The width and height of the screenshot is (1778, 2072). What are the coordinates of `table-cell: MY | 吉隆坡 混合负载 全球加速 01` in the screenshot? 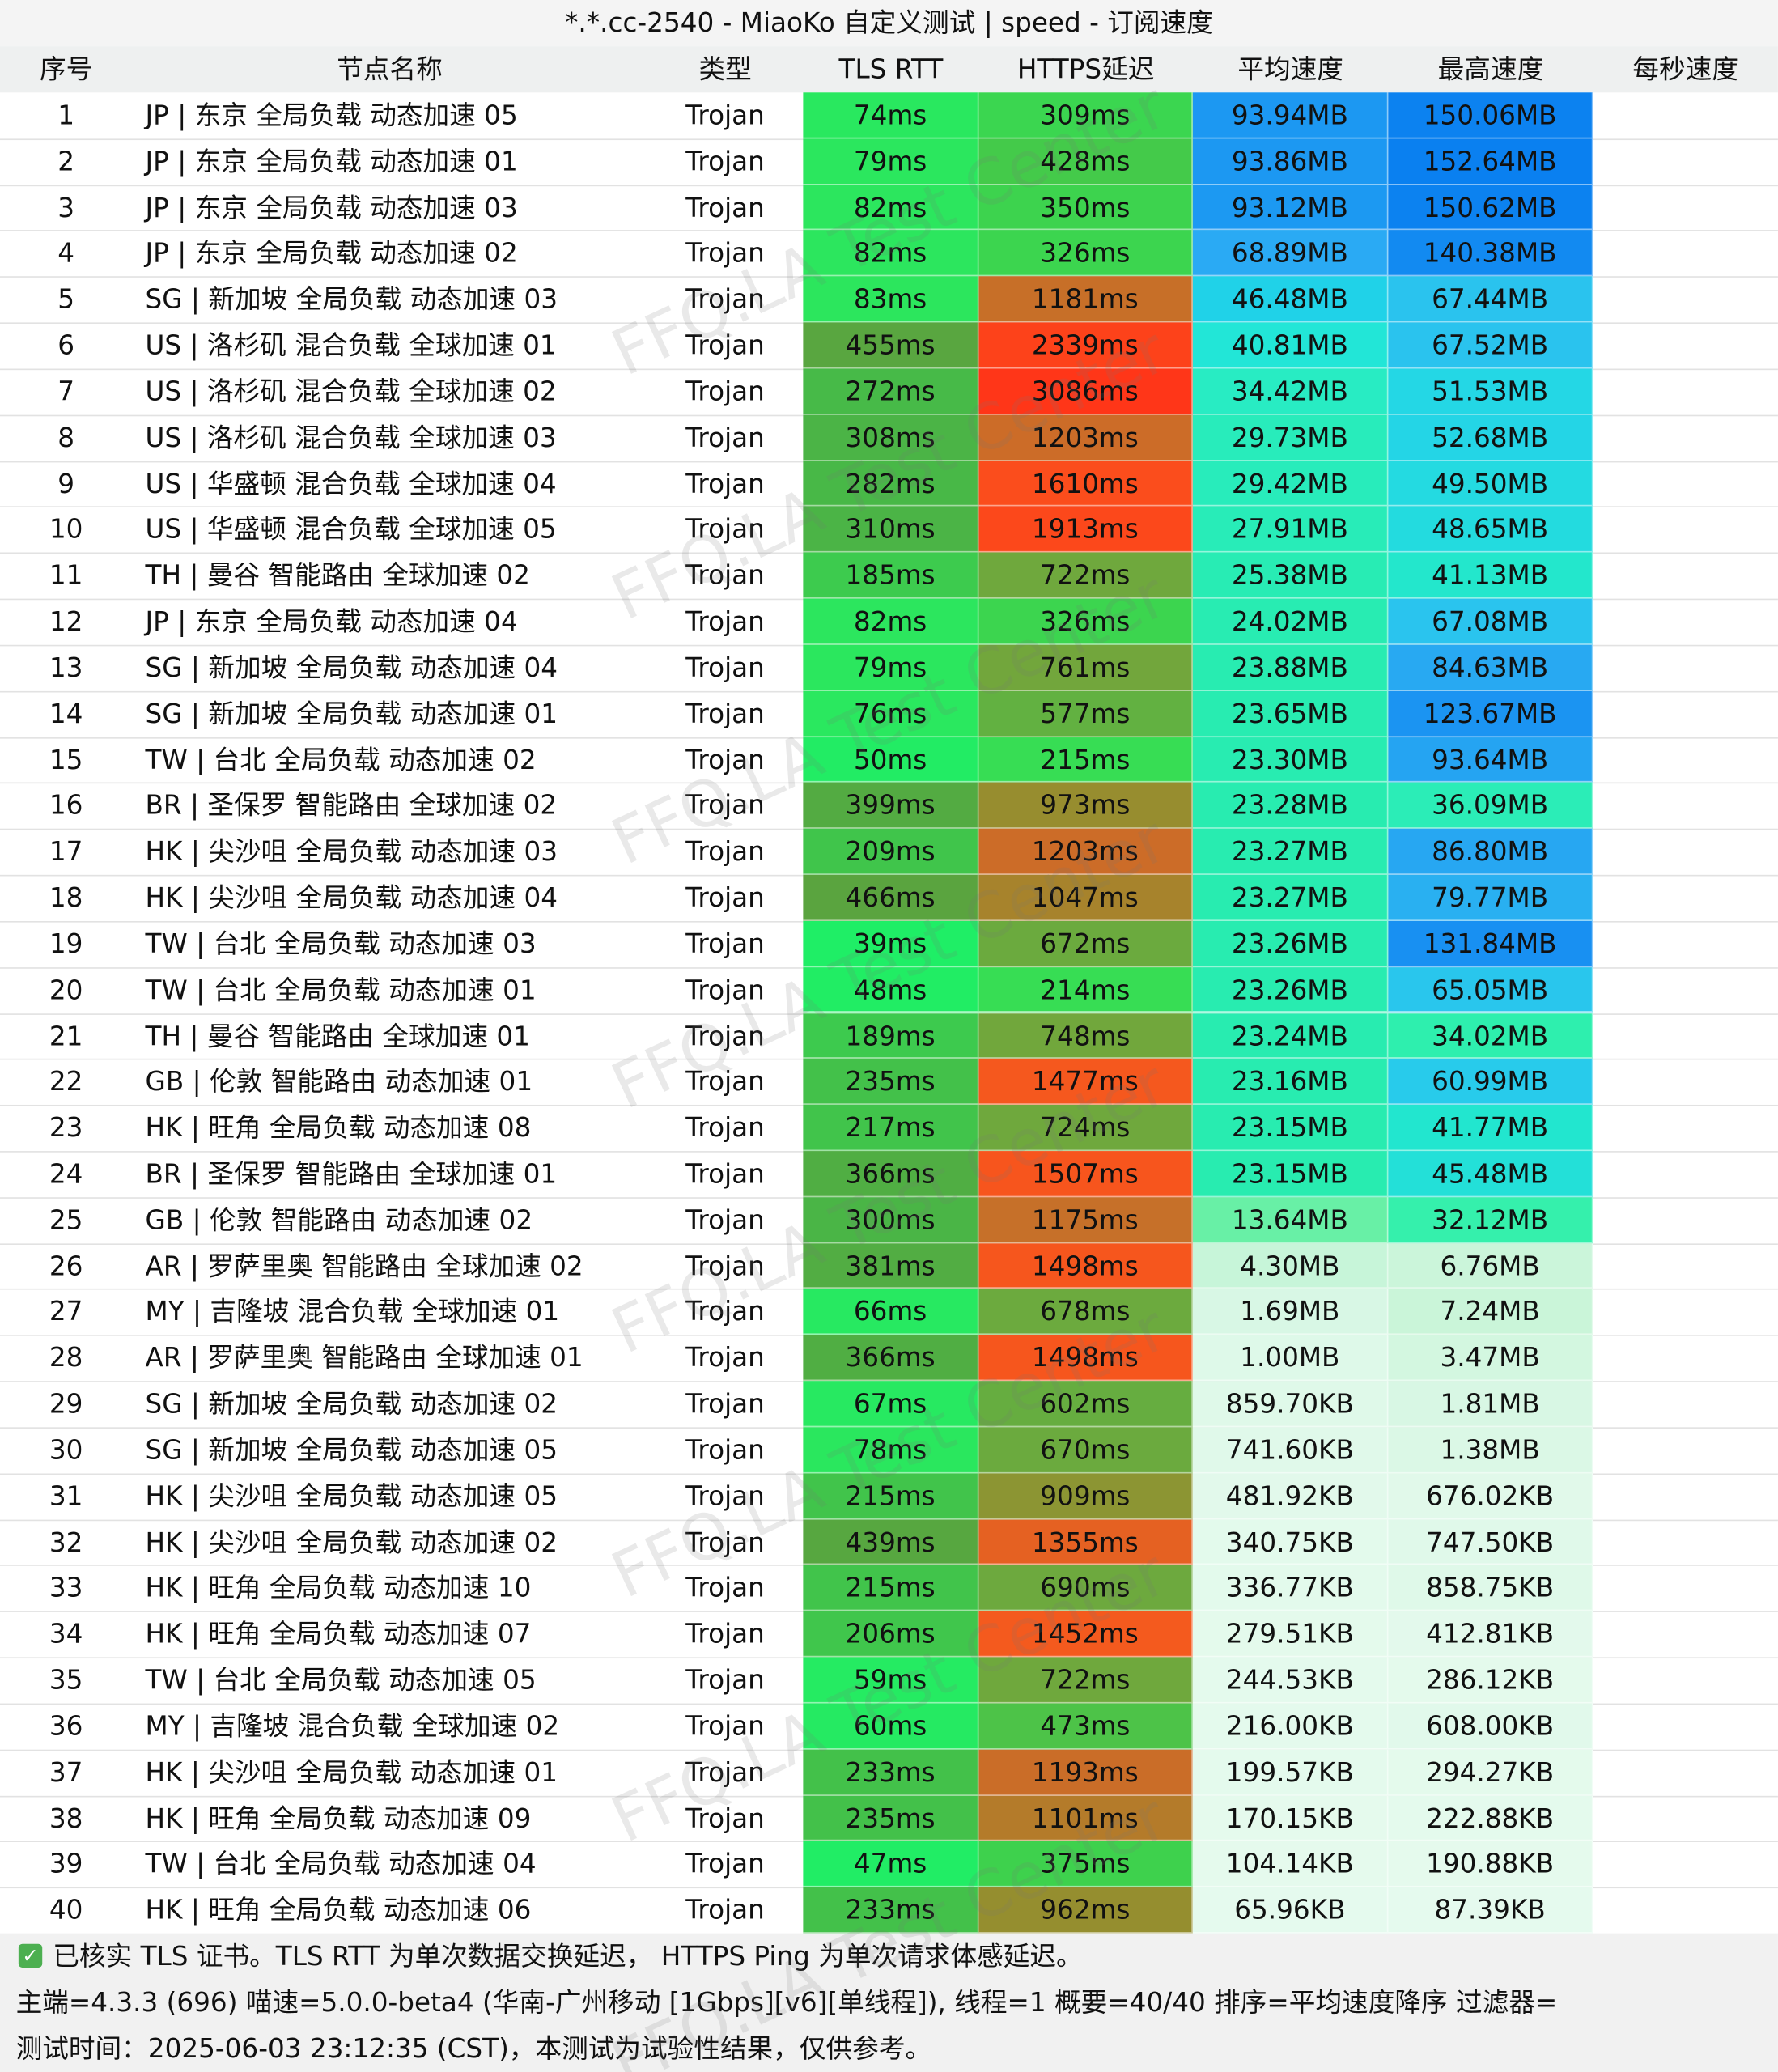 It's located at (352, 1311).